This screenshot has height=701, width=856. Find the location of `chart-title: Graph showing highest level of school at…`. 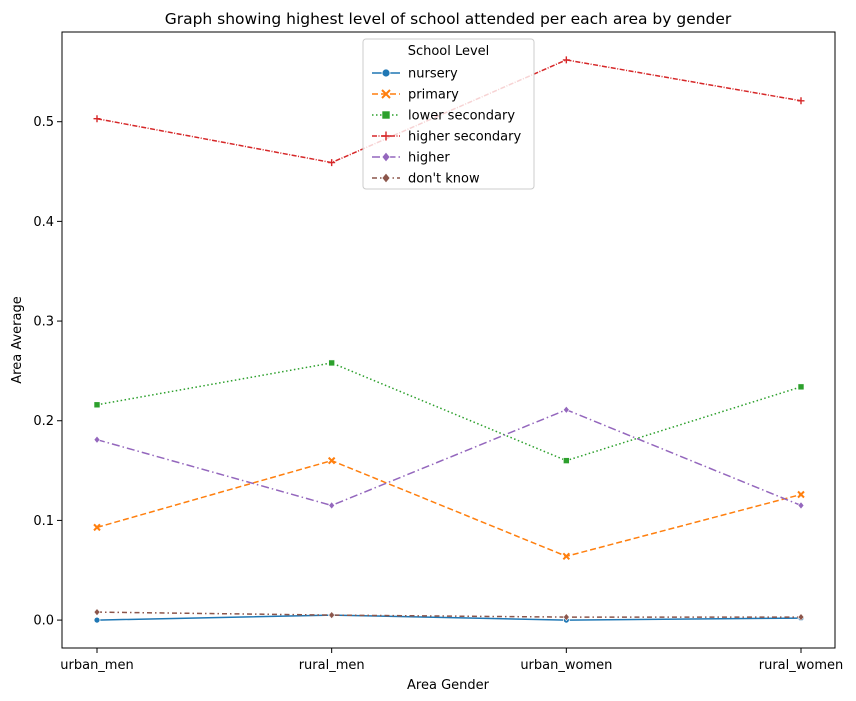

chart-title: Graph showing highest level of school at… is located at coordinates (448, 19).